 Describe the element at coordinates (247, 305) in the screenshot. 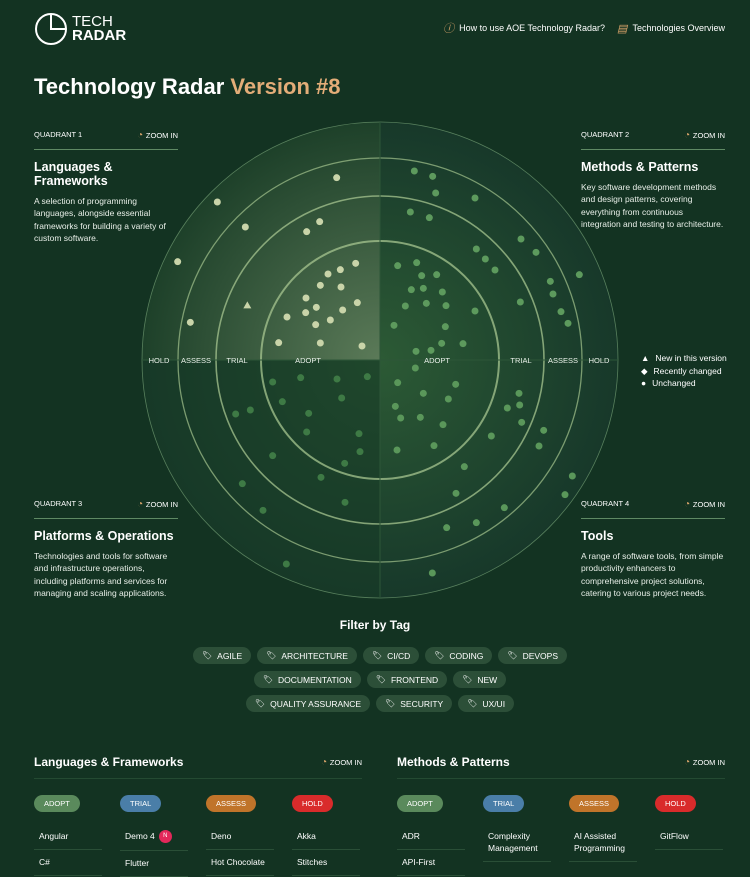

I see `blip-new` at that location.